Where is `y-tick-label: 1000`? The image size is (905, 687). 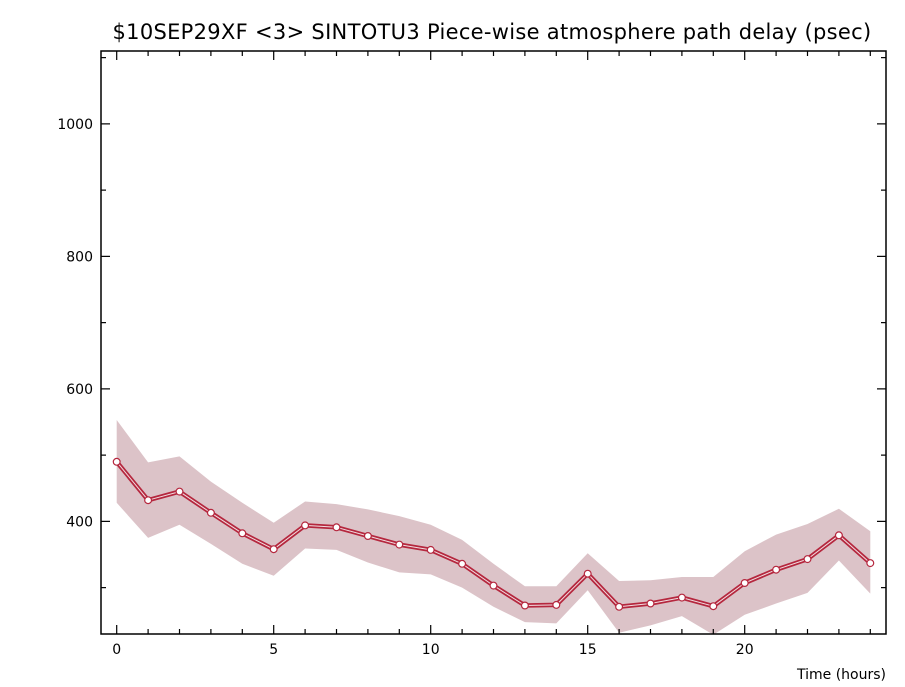 y-tick-label: 1000 is located at coordinates (75, 125).